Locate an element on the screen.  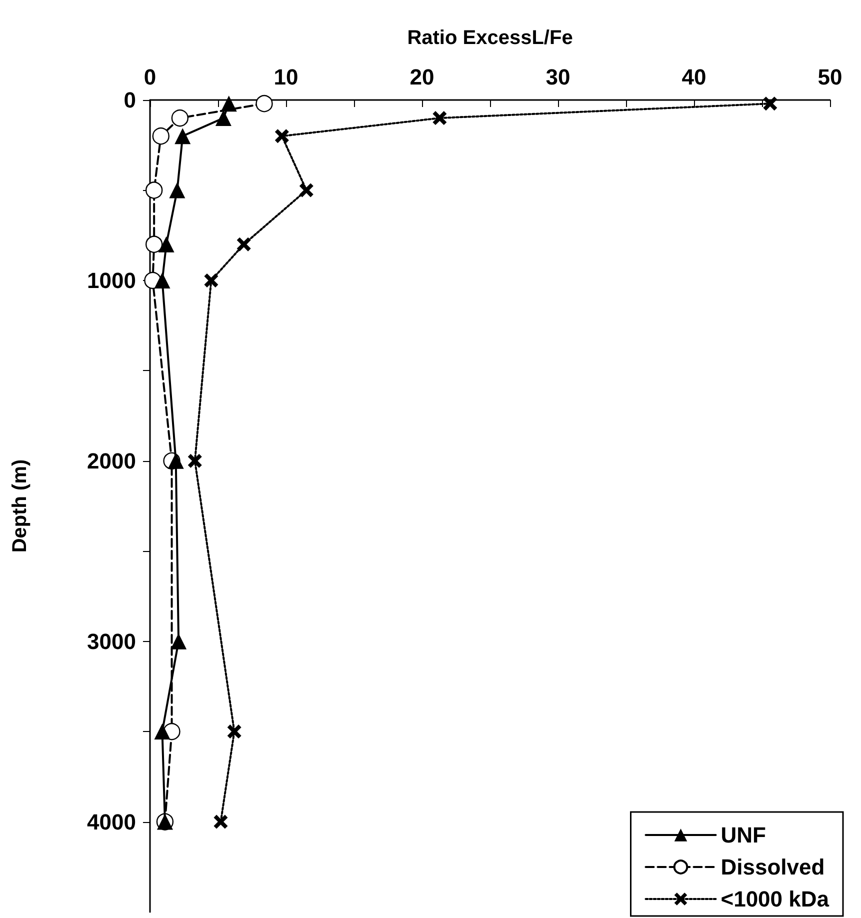
legend-label: Dissolved is located at coordinates (772, 867).